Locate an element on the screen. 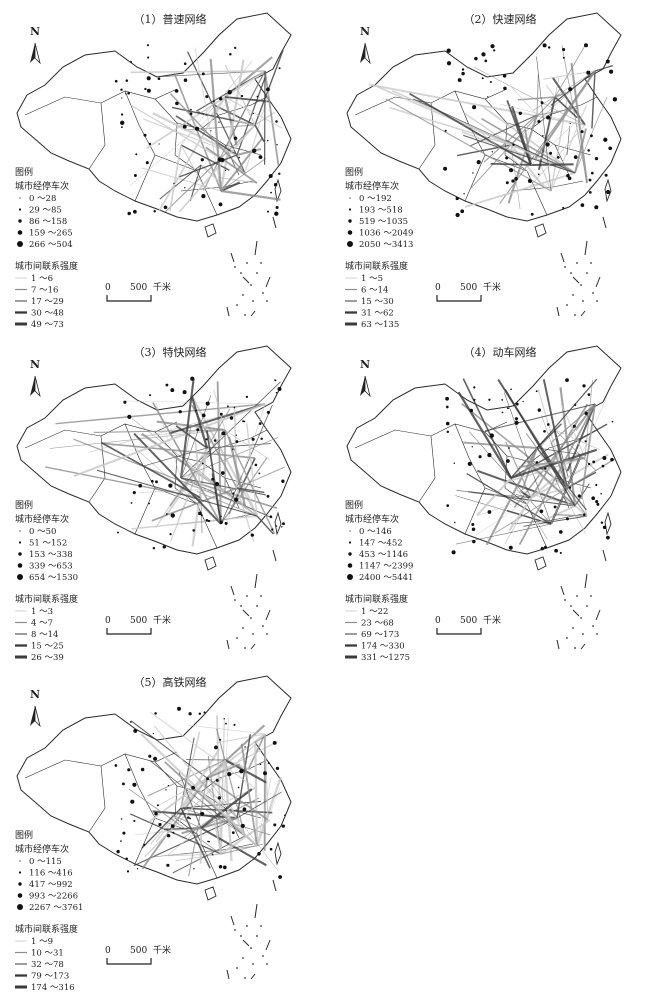  panel-title: （4）动车网络 is located at coordinates (500, 352).